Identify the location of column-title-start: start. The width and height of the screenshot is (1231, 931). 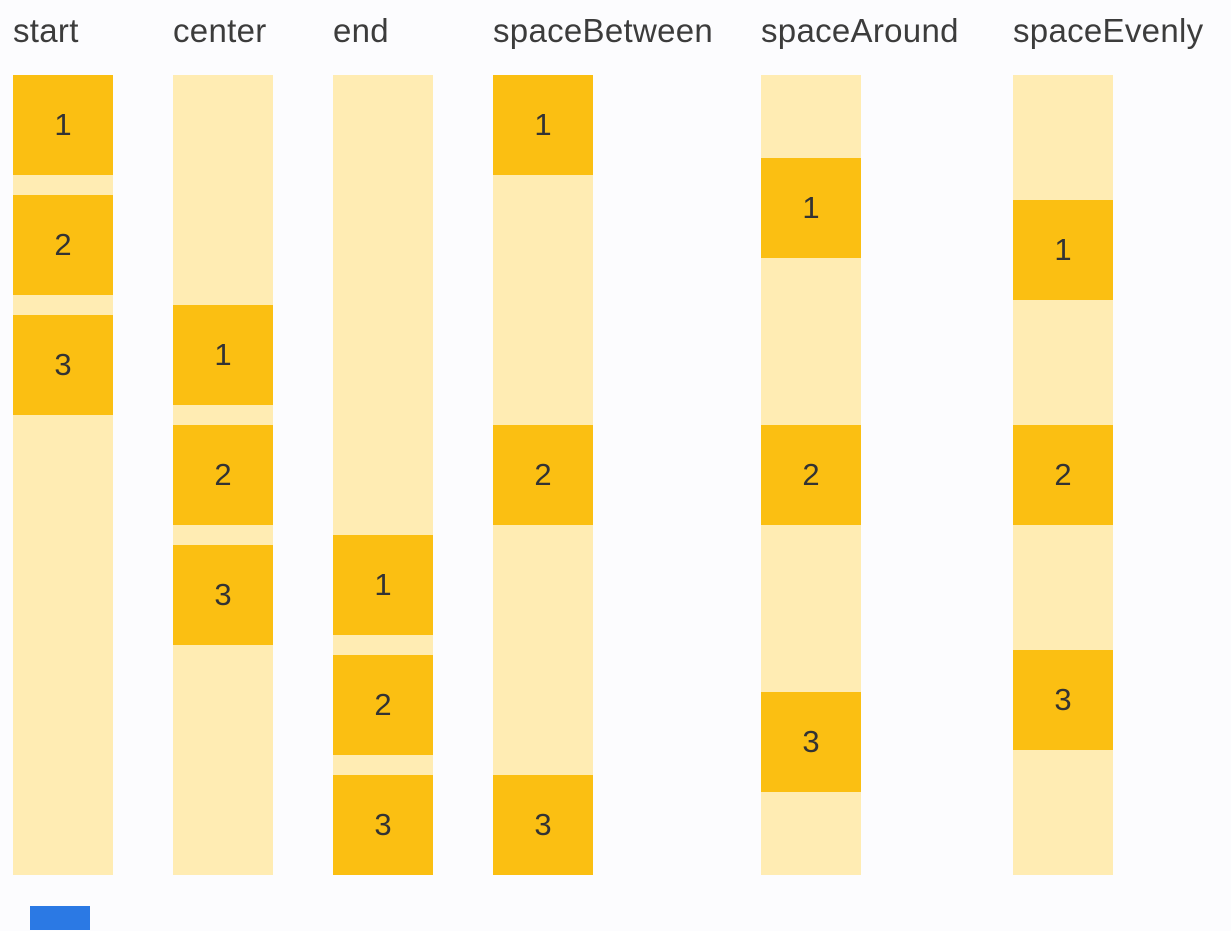
(46, 30).